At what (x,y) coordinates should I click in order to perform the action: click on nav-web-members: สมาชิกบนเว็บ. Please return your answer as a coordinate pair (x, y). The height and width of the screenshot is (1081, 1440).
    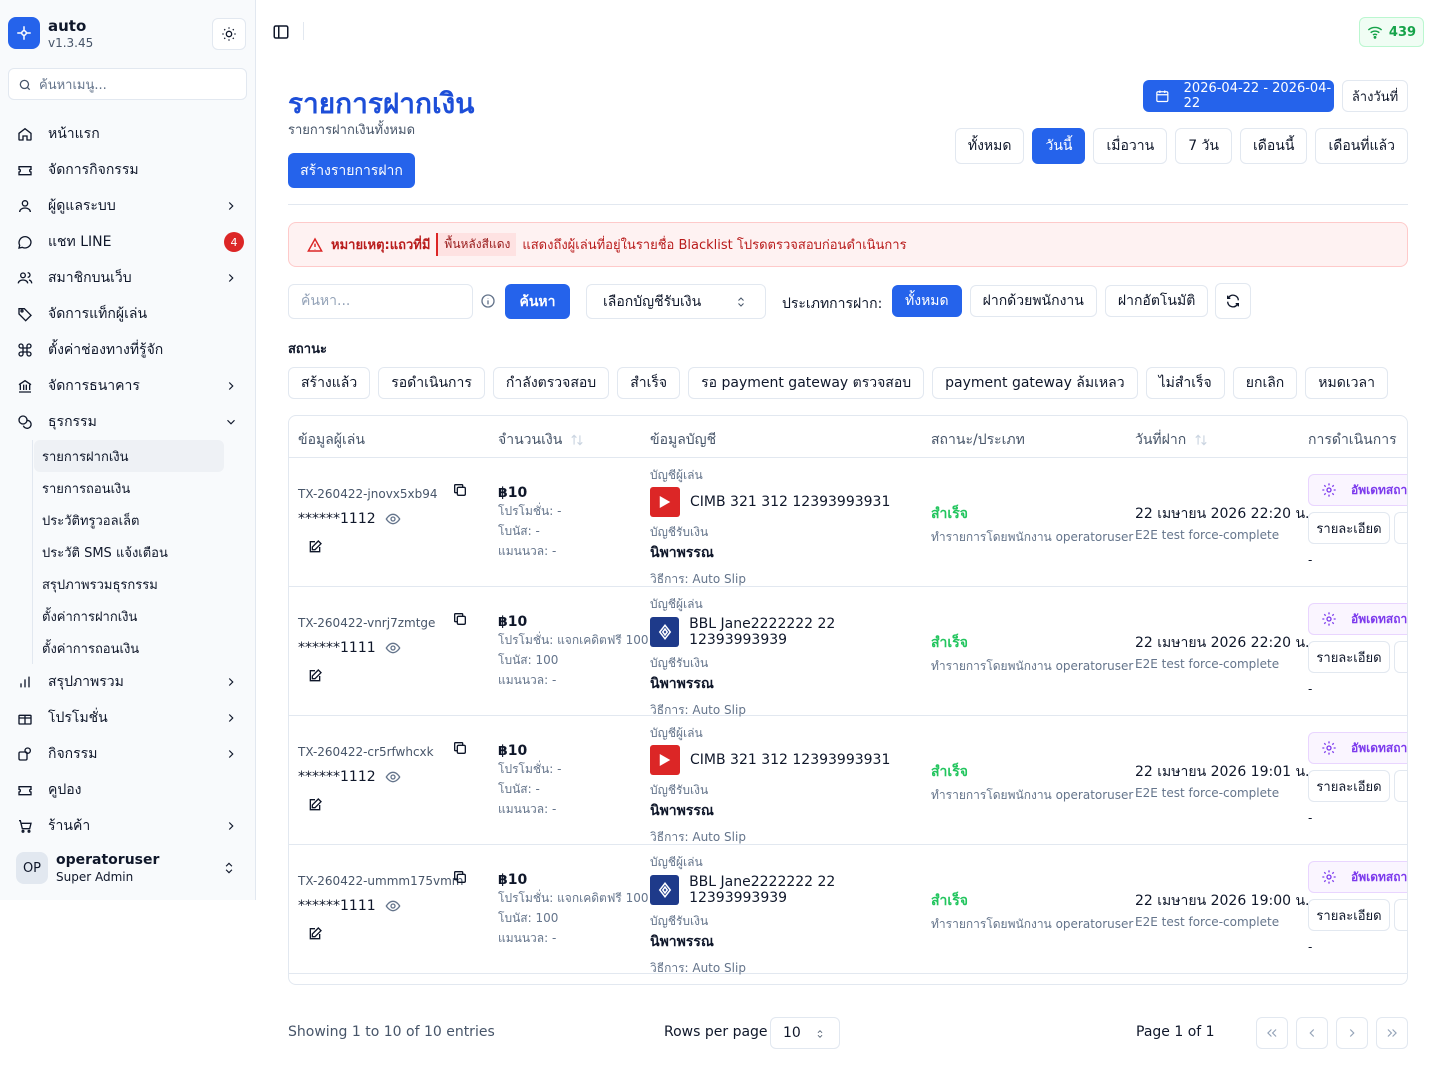
    Looking at the image, I should click on (128, 278).